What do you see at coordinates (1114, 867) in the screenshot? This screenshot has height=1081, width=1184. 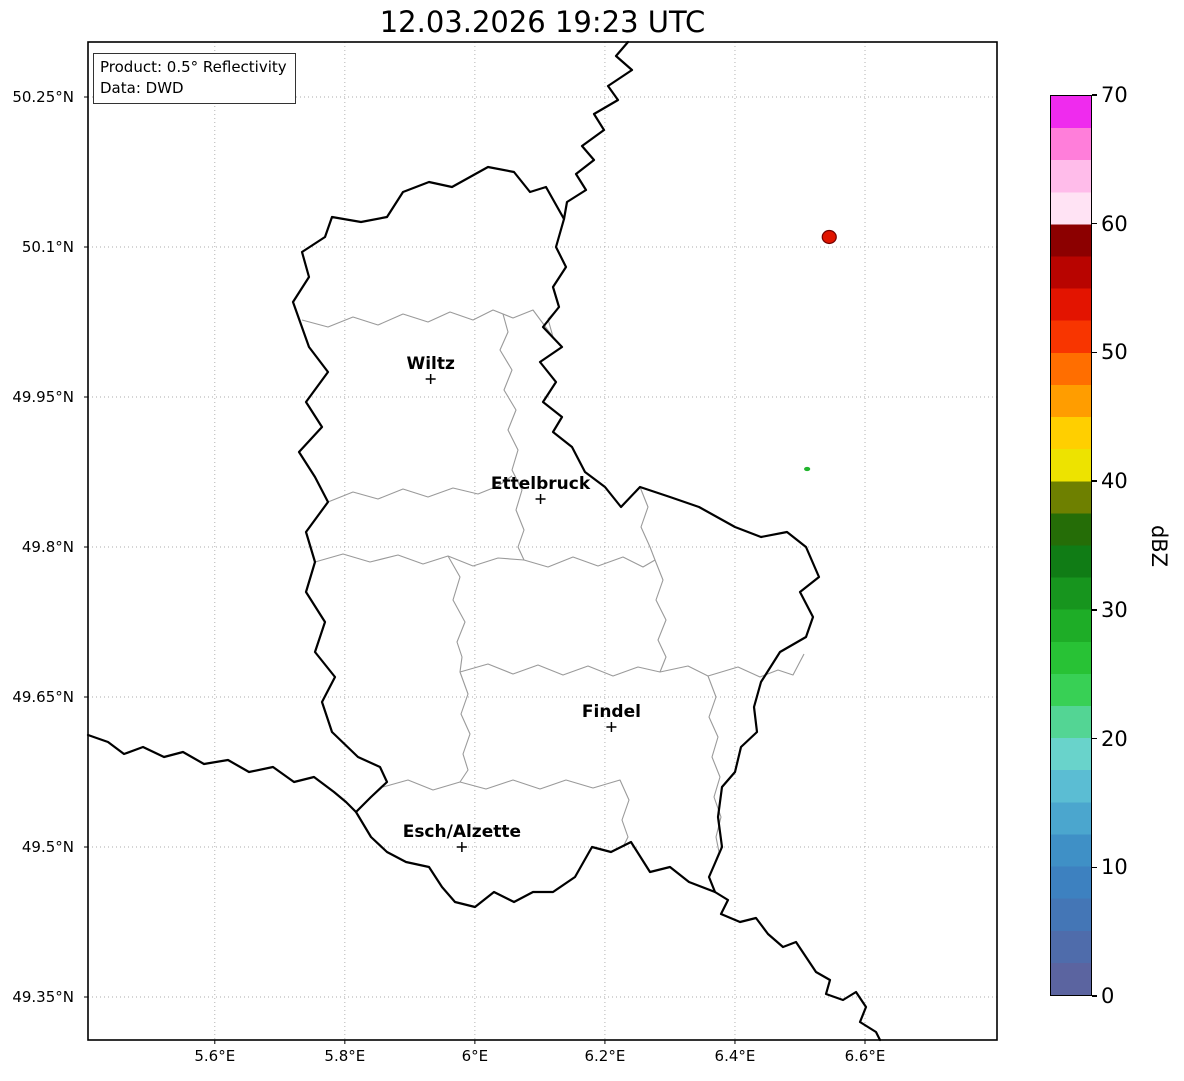 I see `colorbar-tick-label: 10` at bounding box center [1114, 867].